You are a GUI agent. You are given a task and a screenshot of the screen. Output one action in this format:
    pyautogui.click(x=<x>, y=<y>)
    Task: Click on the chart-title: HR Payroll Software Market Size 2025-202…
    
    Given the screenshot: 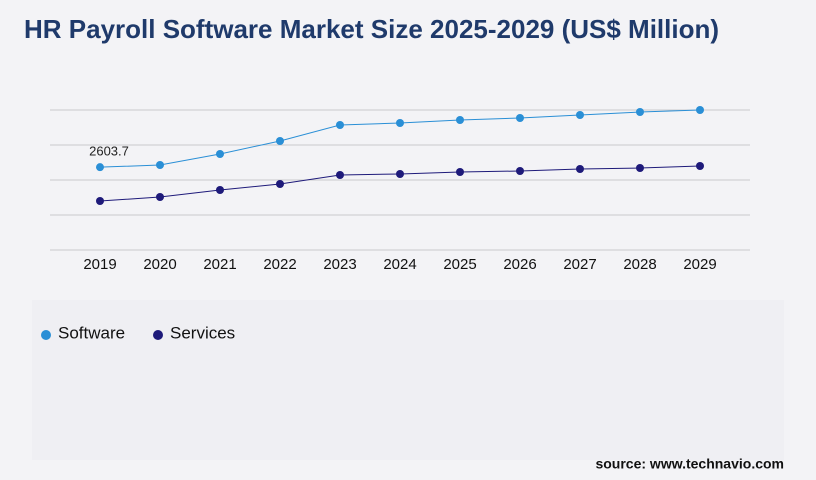 What is the action you would take?
    pyautogui.click(x=371, y=29)
    